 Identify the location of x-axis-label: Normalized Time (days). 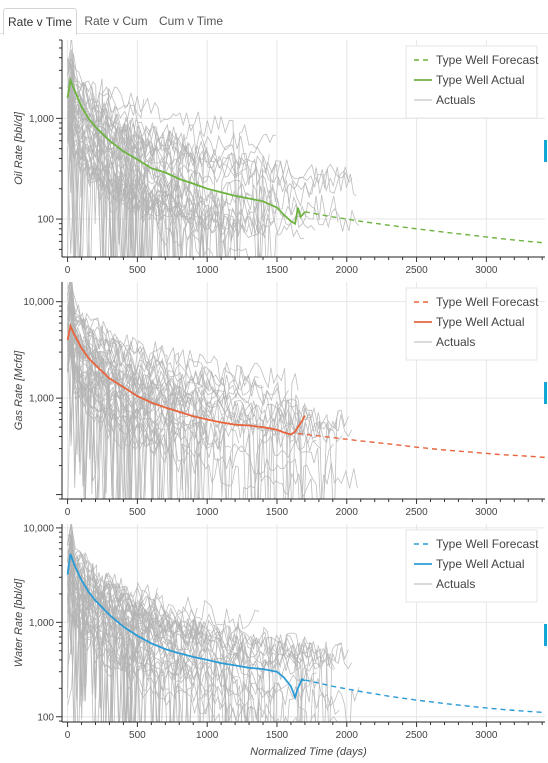
(308, 752).